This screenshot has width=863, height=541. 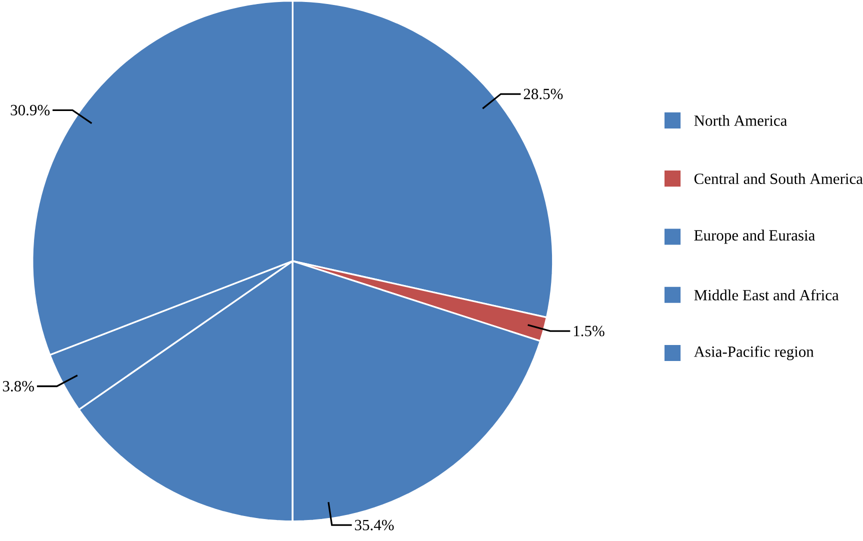 What do you see at coordinates (754, 353) in the screenshot?
I see `legend-label: Asia-Pacific region` at bounding box center [754, 353].